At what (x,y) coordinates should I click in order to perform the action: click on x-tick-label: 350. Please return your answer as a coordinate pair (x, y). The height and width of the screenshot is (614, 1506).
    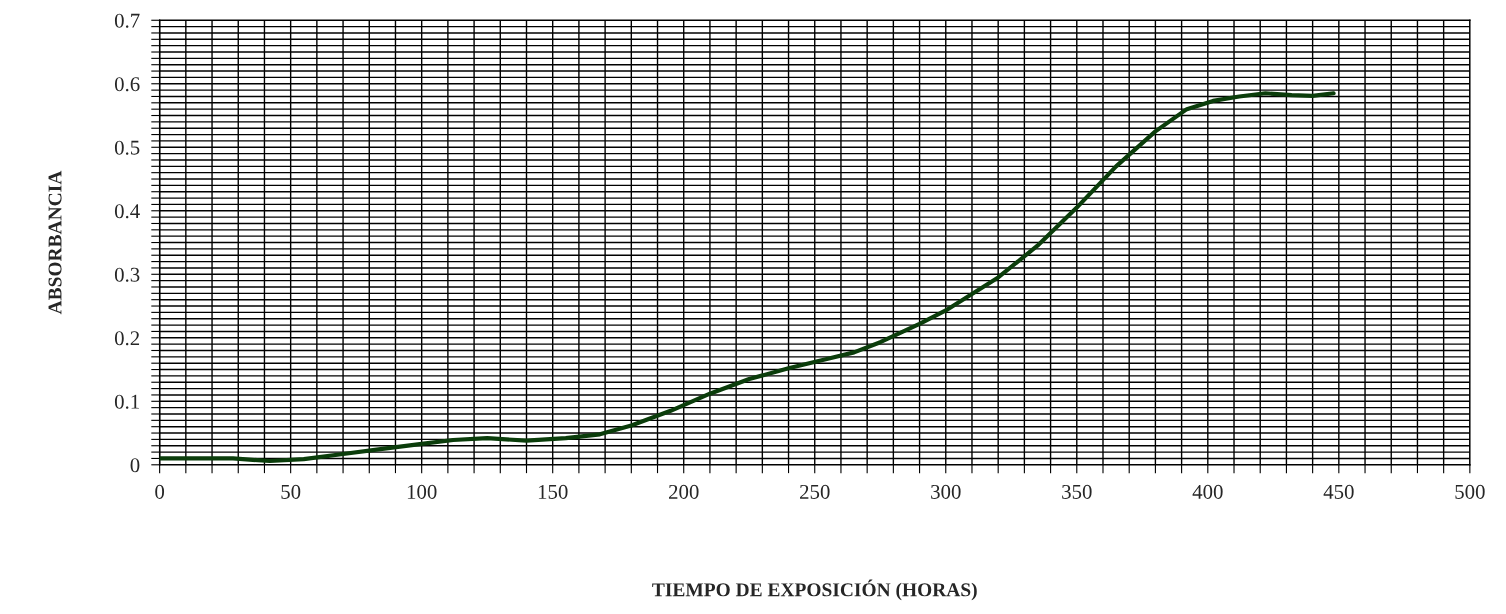
    Looking at the image, I should click on (1077, 491).